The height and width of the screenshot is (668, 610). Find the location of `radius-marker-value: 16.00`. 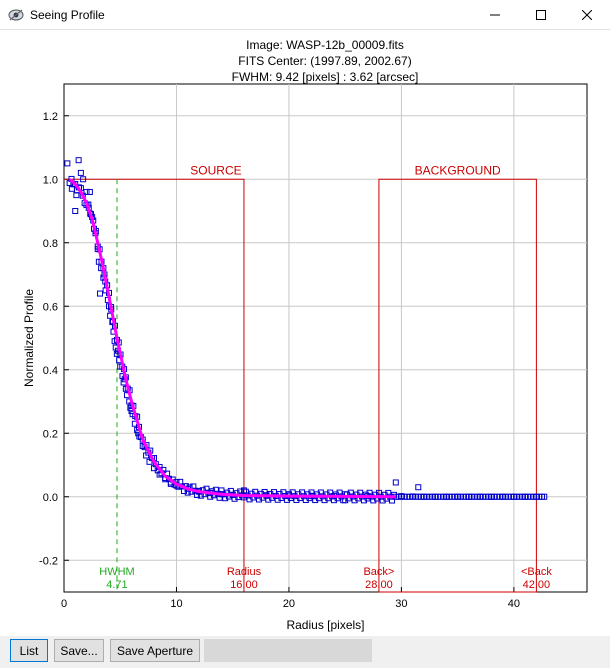

radius-marker-value: 16.00 is located at coordinates (244, 585).